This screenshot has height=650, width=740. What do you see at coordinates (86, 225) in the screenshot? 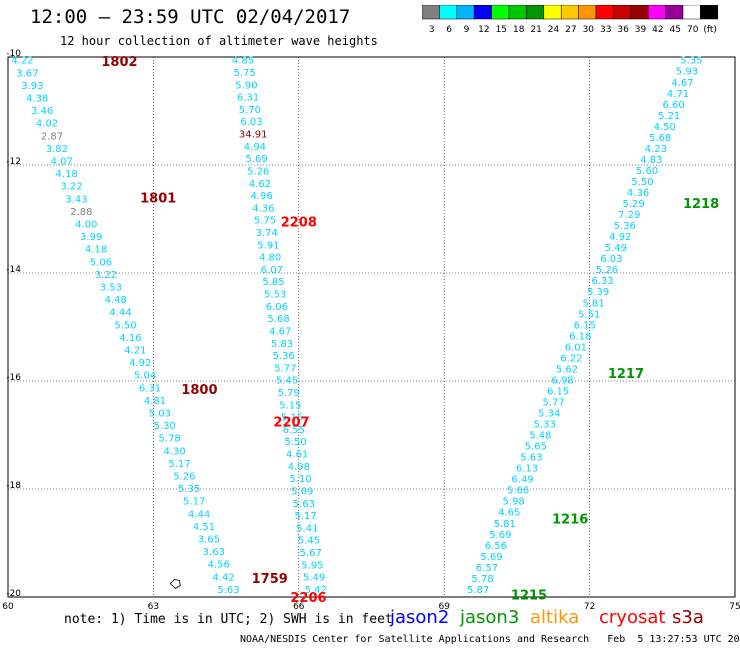
I see `wave-height-value: 4.00` at bounding box center [86, 225].